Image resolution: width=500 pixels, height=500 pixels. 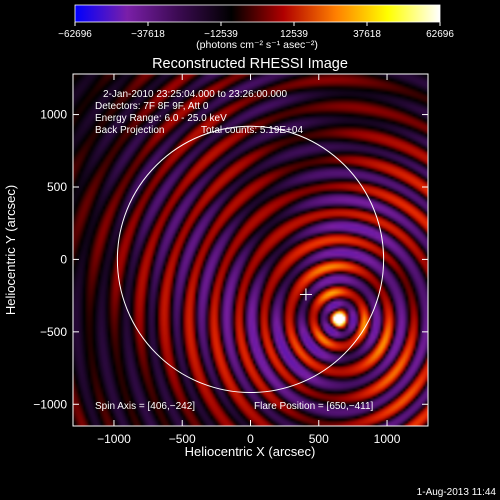 What do you see at coordinates (250, 451) in the screenshot?
I see `x-axis-label: Heliocentric X (arcsec)` at bounding box center [250, 451].